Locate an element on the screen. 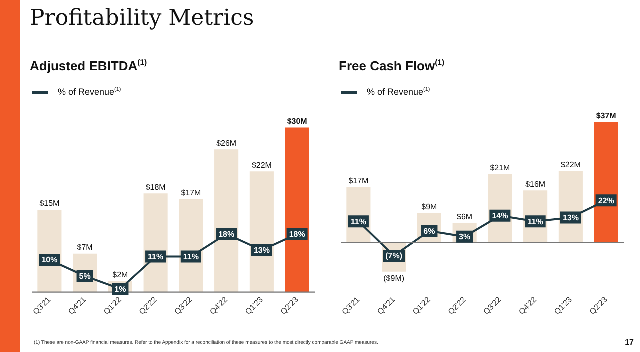 The image size is (640, 352). data-label: $37M is located at coordinates (606, 116).